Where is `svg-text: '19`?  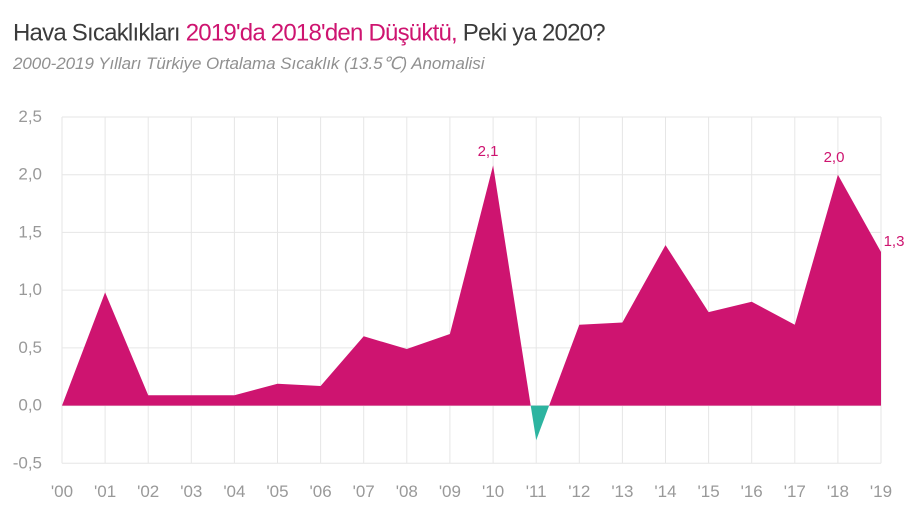
svg-text: '19 is located at coordinates (881, 491).